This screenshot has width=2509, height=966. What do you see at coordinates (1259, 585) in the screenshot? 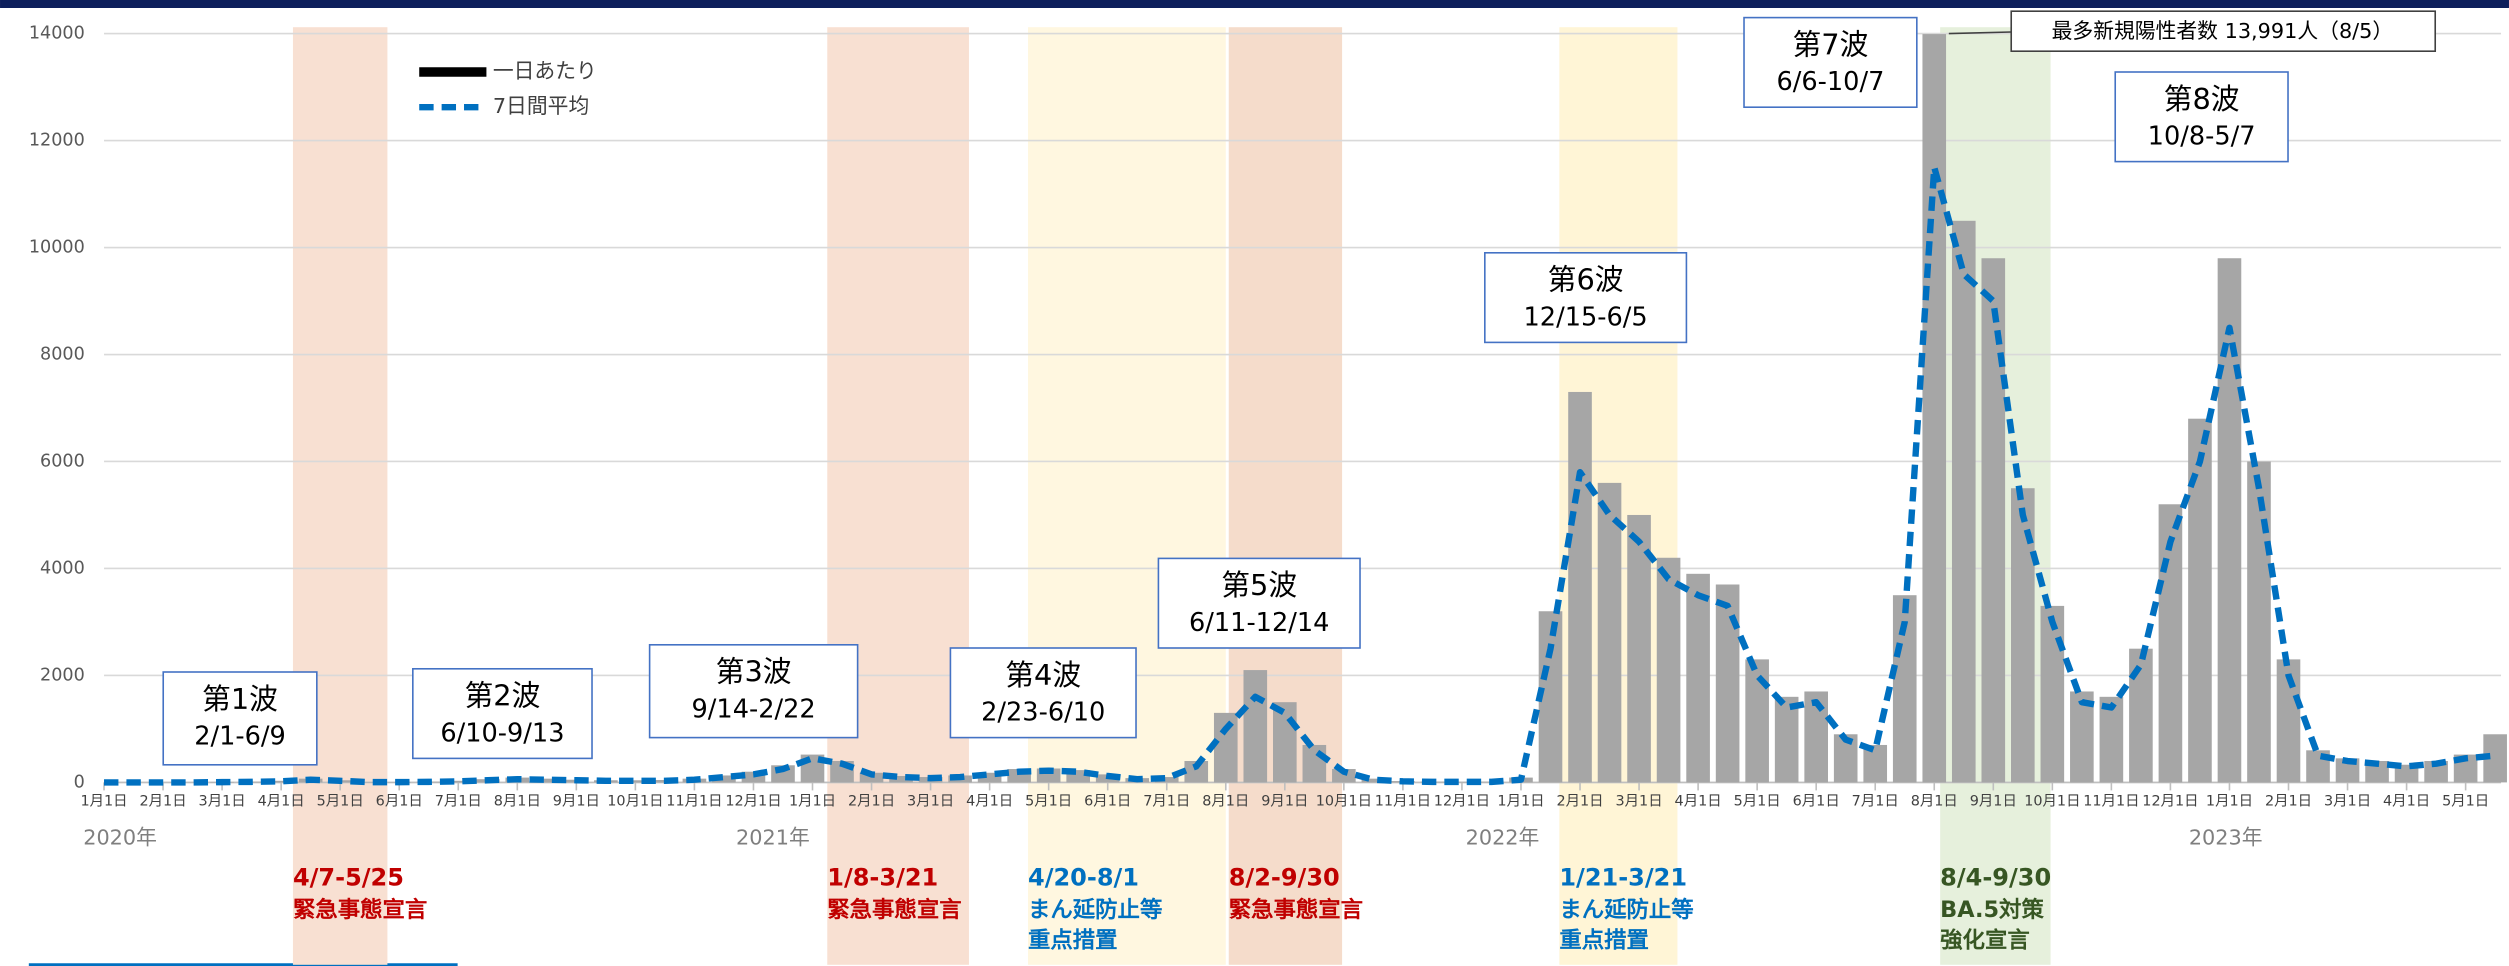
I see `wave-name: 第5波` at bounding box center [1259, 585].